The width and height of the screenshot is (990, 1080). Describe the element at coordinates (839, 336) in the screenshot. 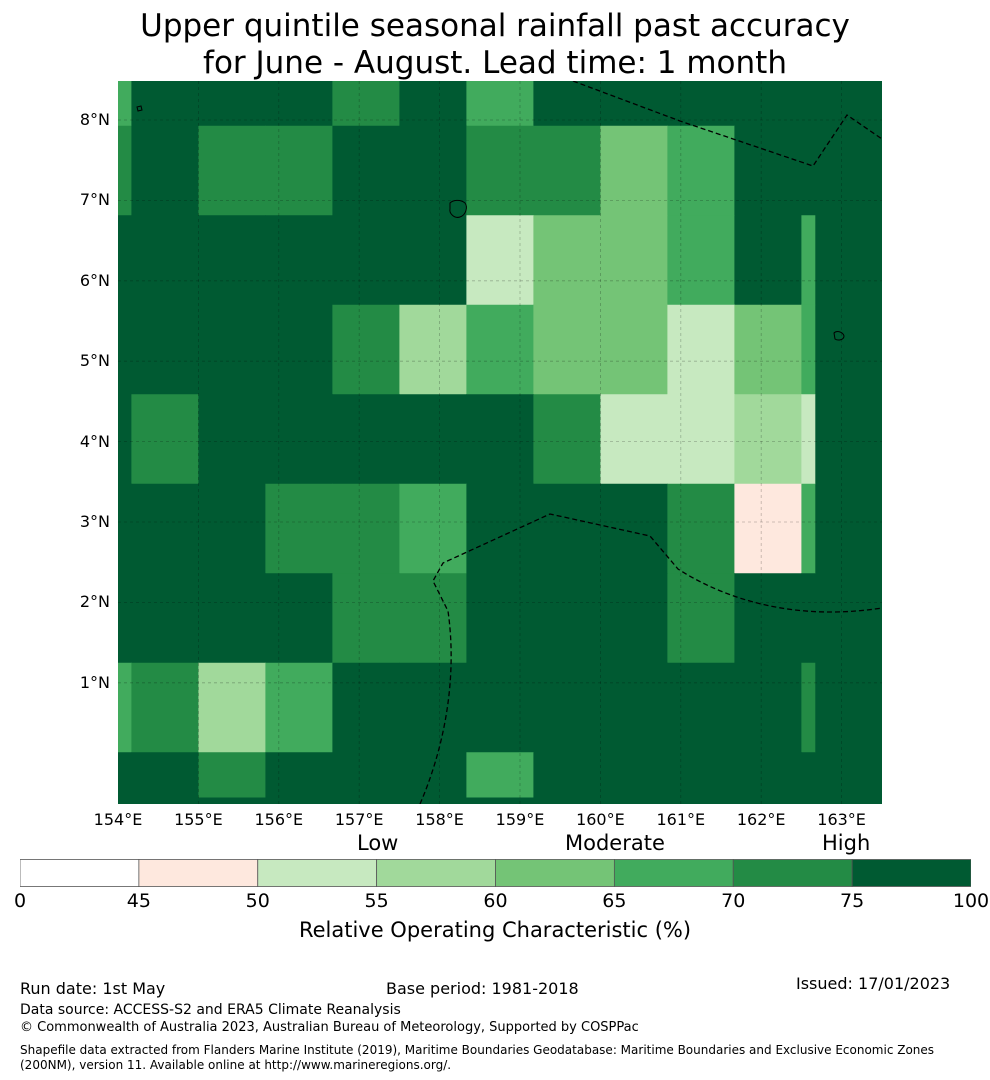

I see `island-kosrae` at that location.